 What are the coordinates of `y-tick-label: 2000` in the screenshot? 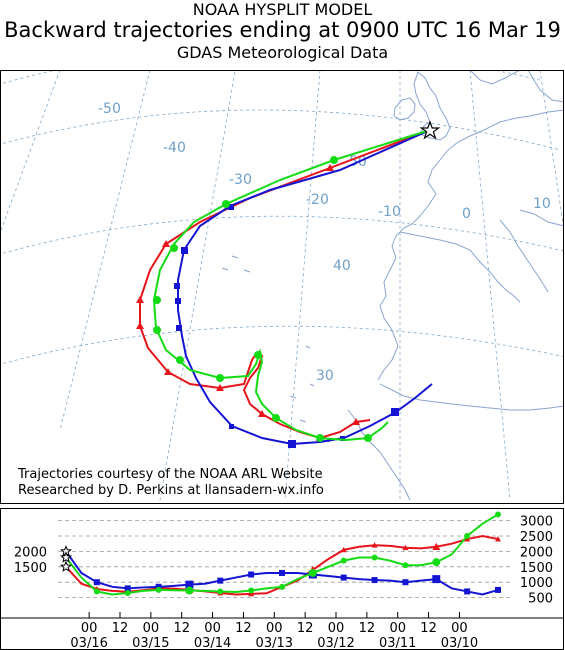 It's located at (536, 552).